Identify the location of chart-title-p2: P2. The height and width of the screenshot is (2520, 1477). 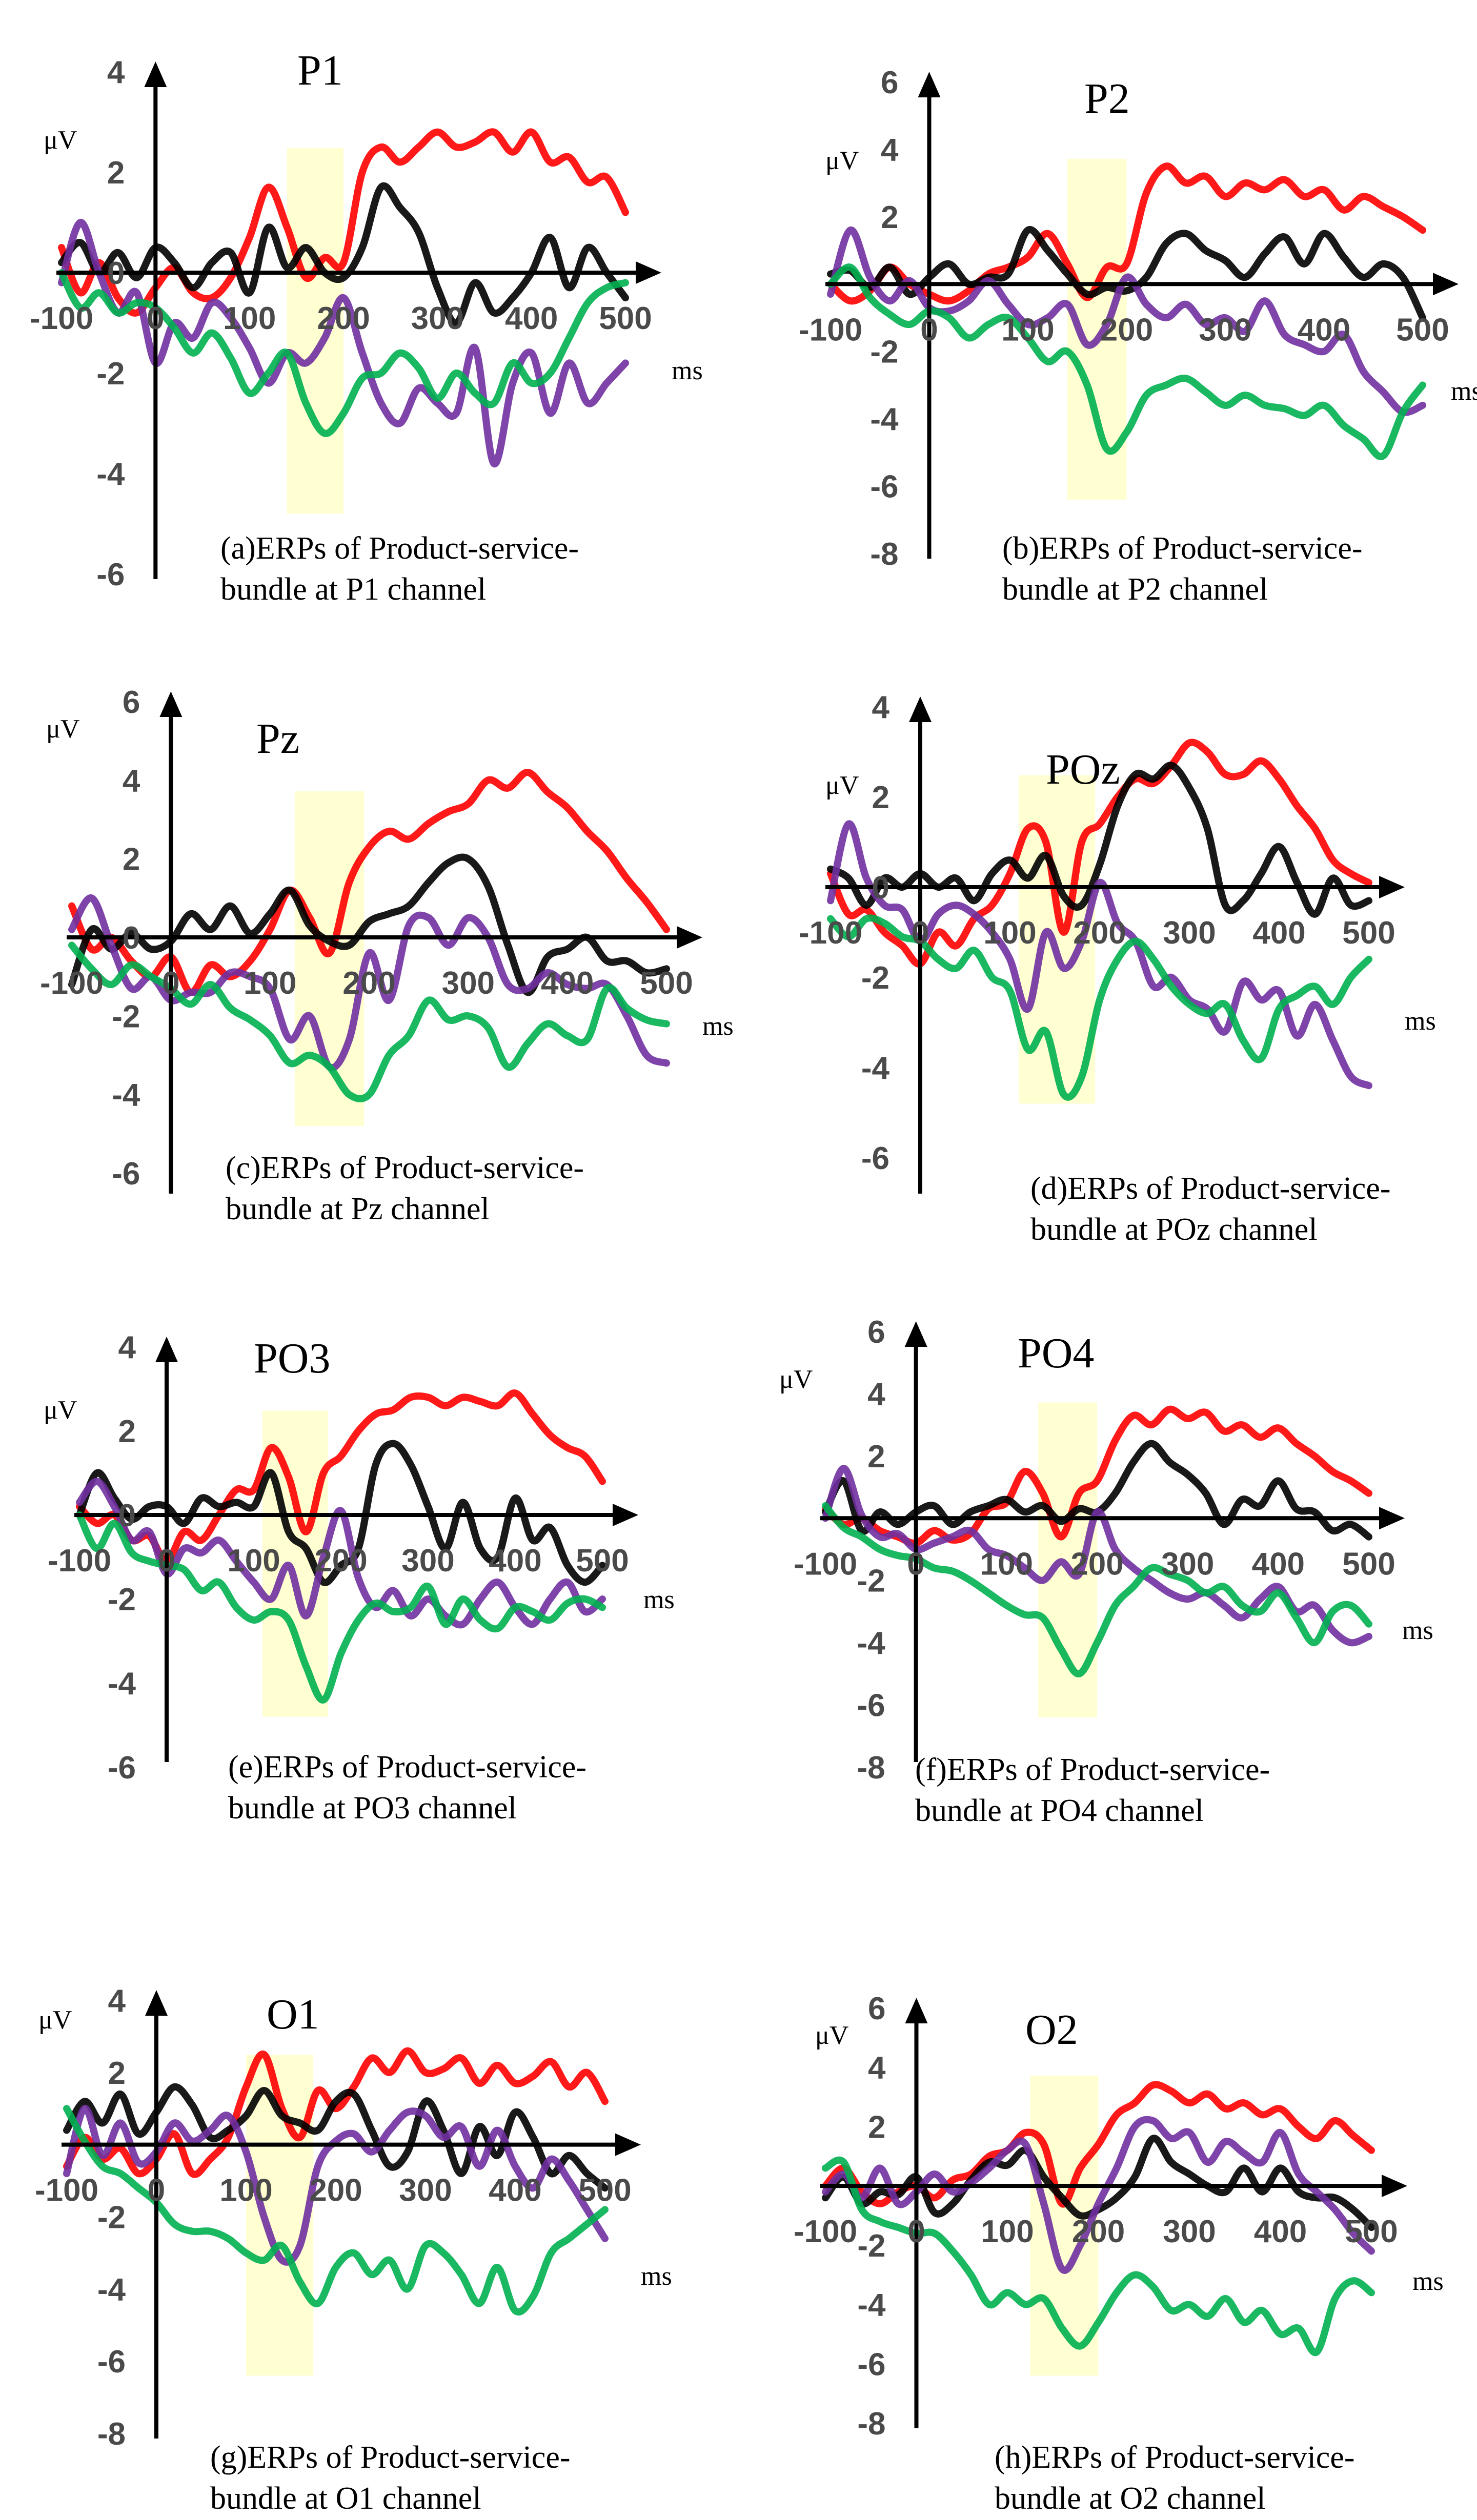
(1107, 98).